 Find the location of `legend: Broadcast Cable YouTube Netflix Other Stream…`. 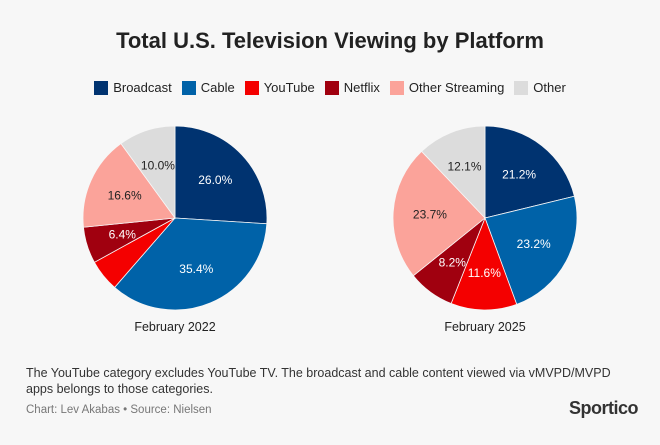

legend: Broadcast Cable YouTube Netflix Other Stream… is located at coordinates (330, 87).